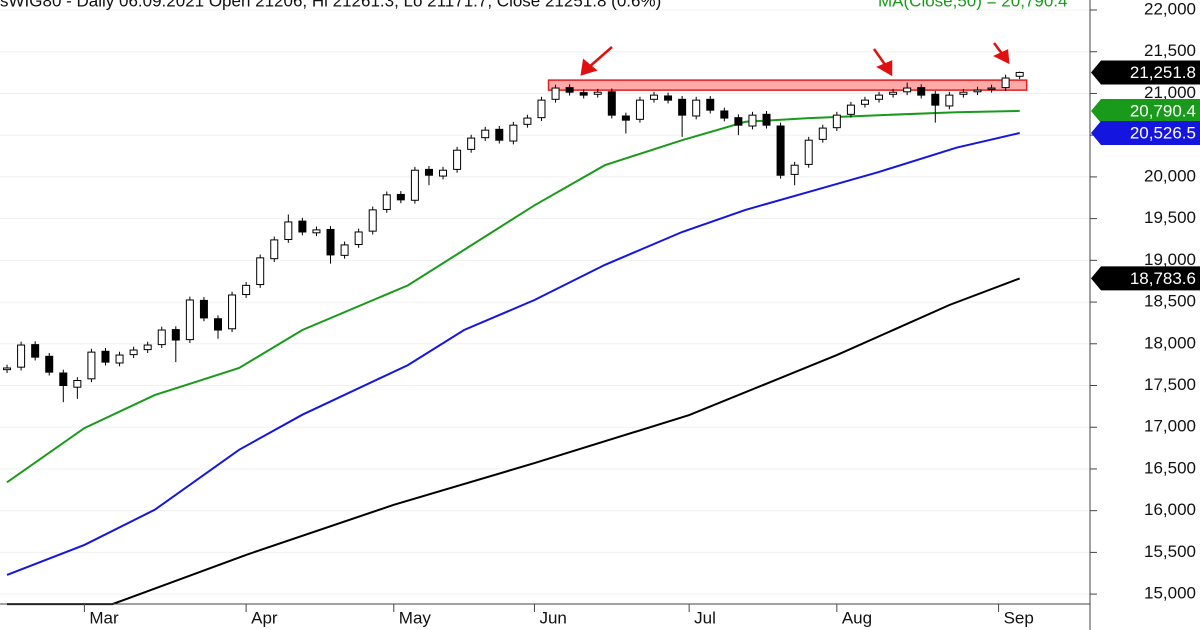  What do you see at coordinates (1019, 617) in the screenshot?
I see `x-tick-label: Sep` at bounding box center [1019, 617].